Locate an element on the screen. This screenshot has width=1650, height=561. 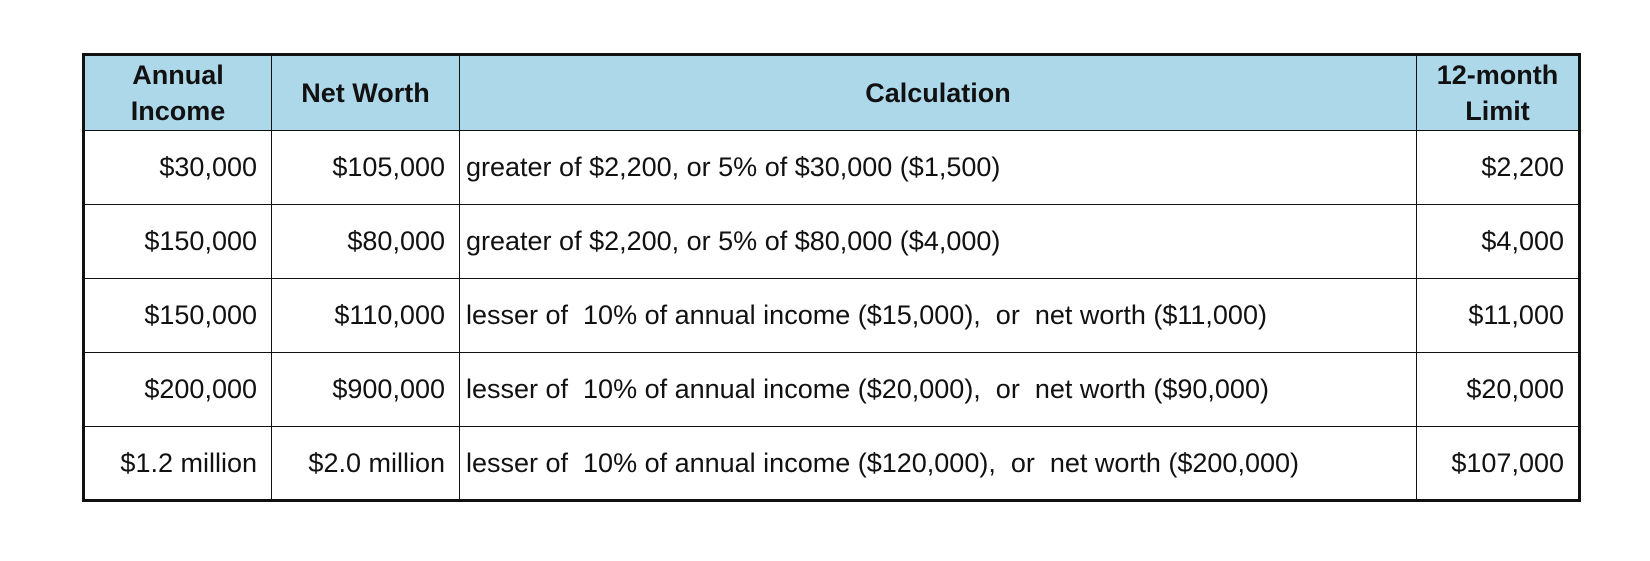
cell-net-worth: $900,000 is located at coordinates (365, 389).